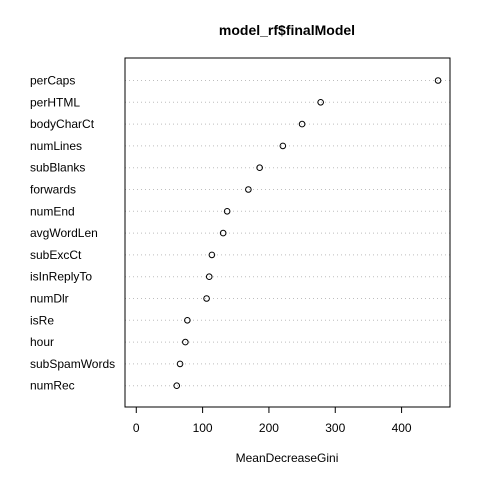  What do you see at coordinates (72, 364) in the screenshot?
I see `category-label: subSpamWords` at bounding box center [72, 364].